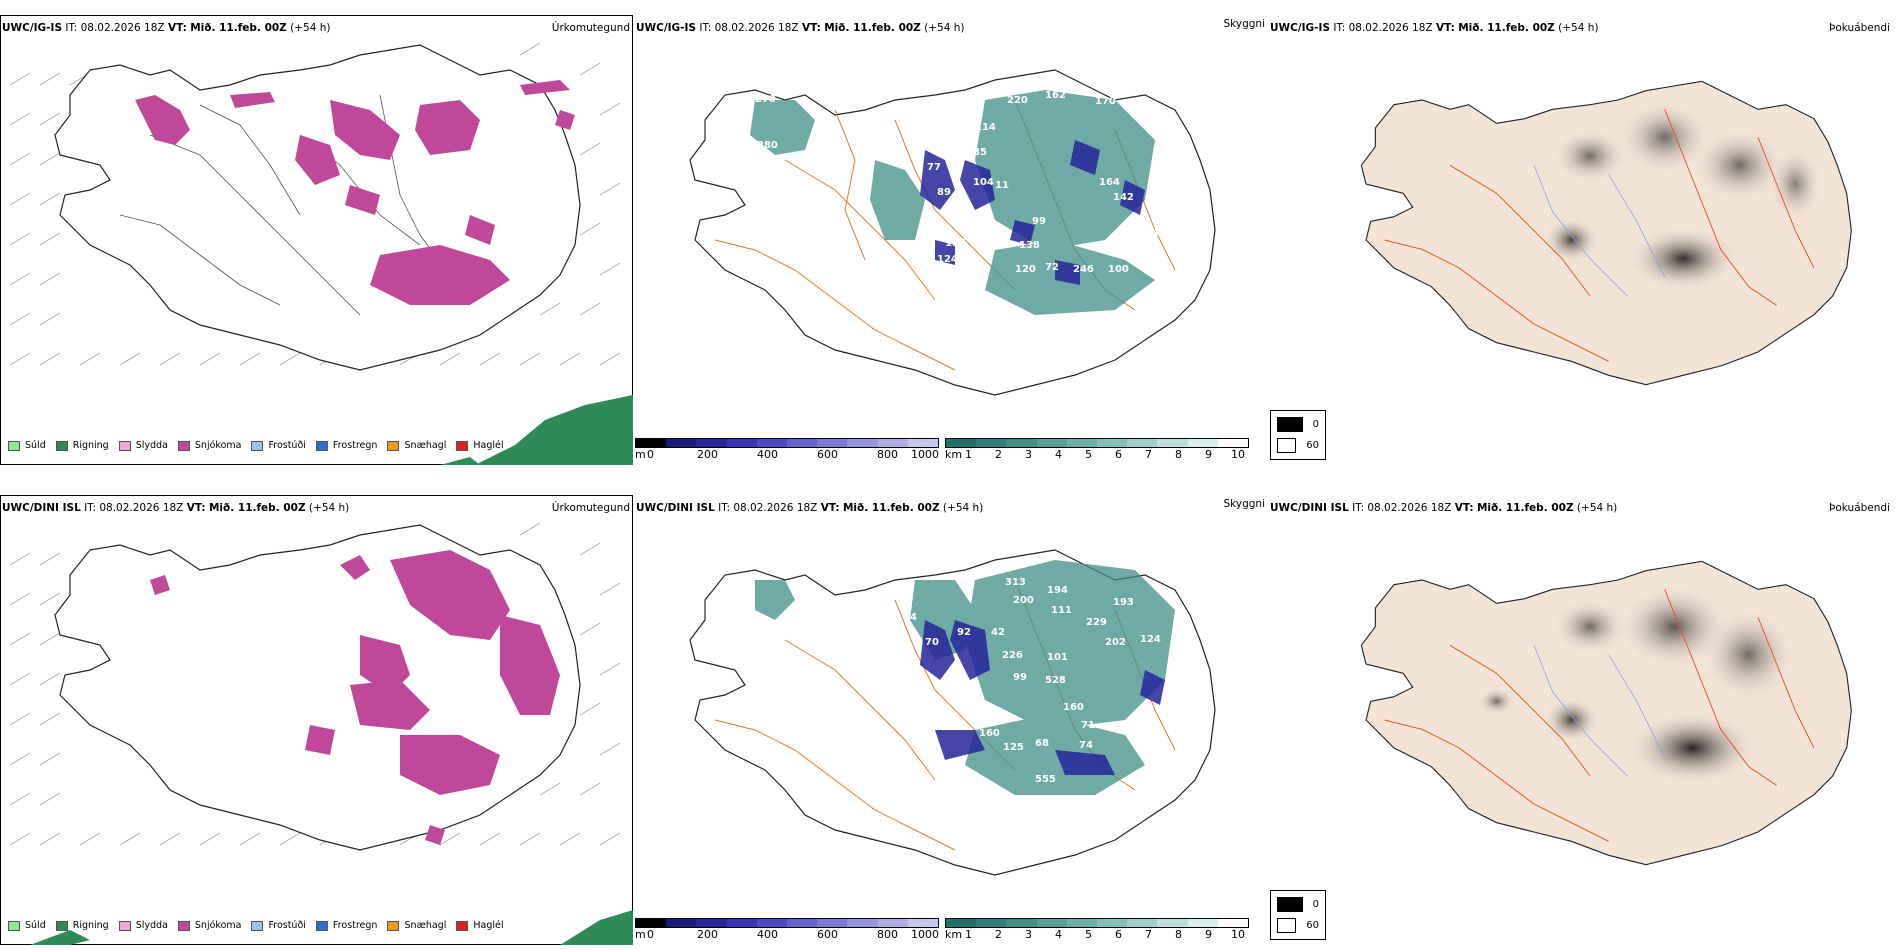 The width and height of the screenshot is (1900, 950). Describe the element at coordinates (1058, 934) in the screenshot. I see `vis-tick: 4` at that location.